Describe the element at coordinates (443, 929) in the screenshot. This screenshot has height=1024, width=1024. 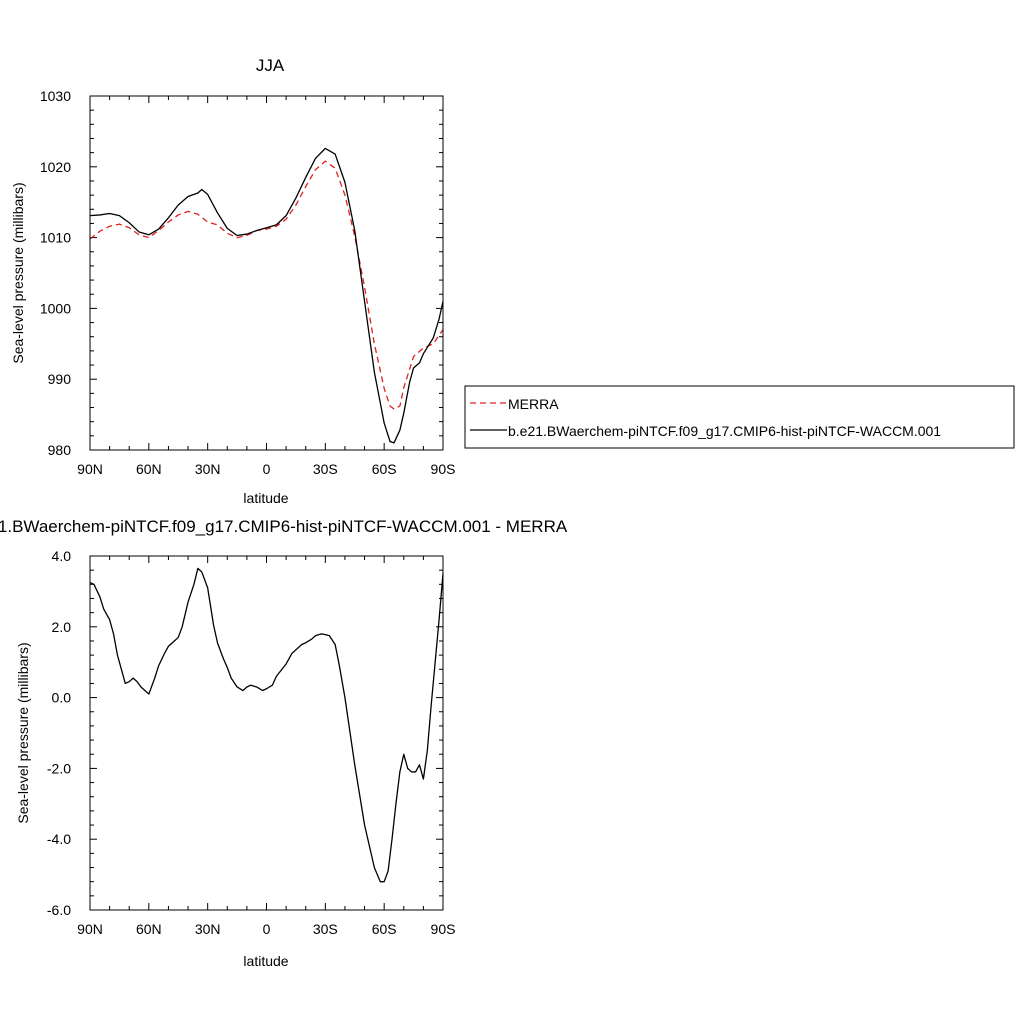
I see `bottom-x-tick-label: 90S` at that location.